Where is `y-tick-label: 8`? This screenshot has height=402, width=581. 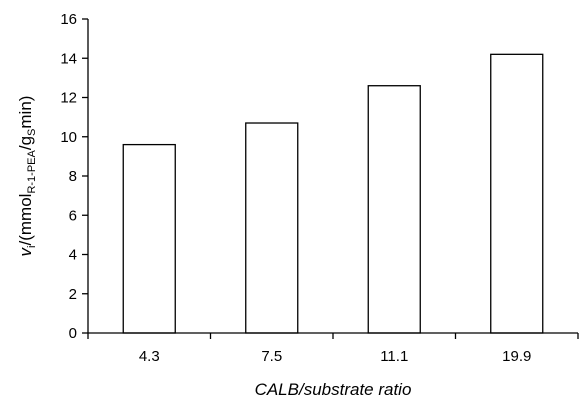 y-tick-label: 8 is located at coordinates (73, 176).